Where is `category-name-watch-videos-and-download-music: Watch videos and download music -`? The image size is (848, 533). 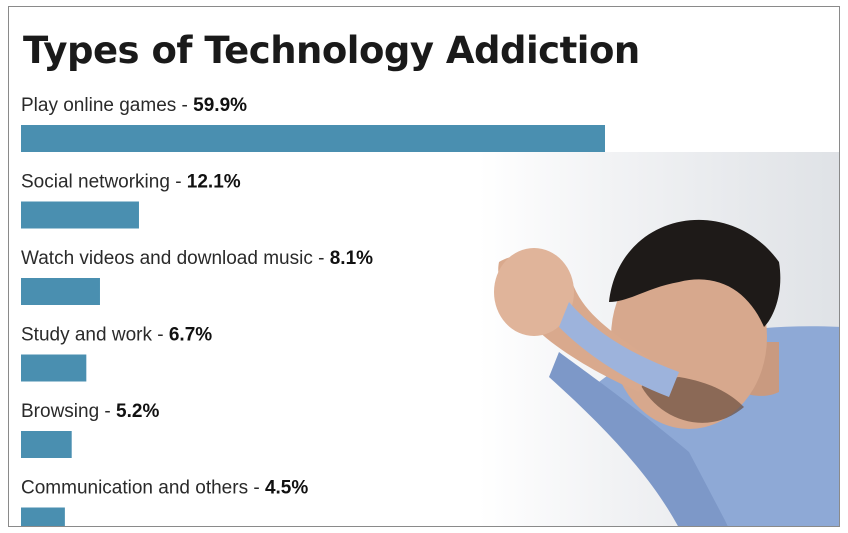 category-name-watch-videos-and-download-music: Watch videos and download music - is located at coordinates (175, 258).